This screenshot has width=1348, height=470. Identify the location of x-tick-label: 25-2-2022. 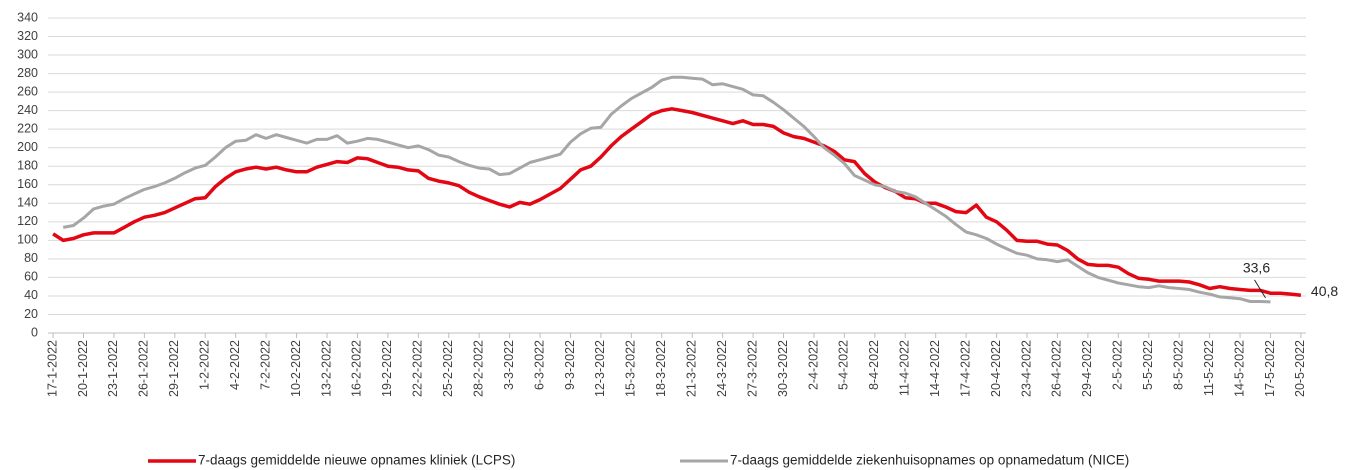
(448, 368).